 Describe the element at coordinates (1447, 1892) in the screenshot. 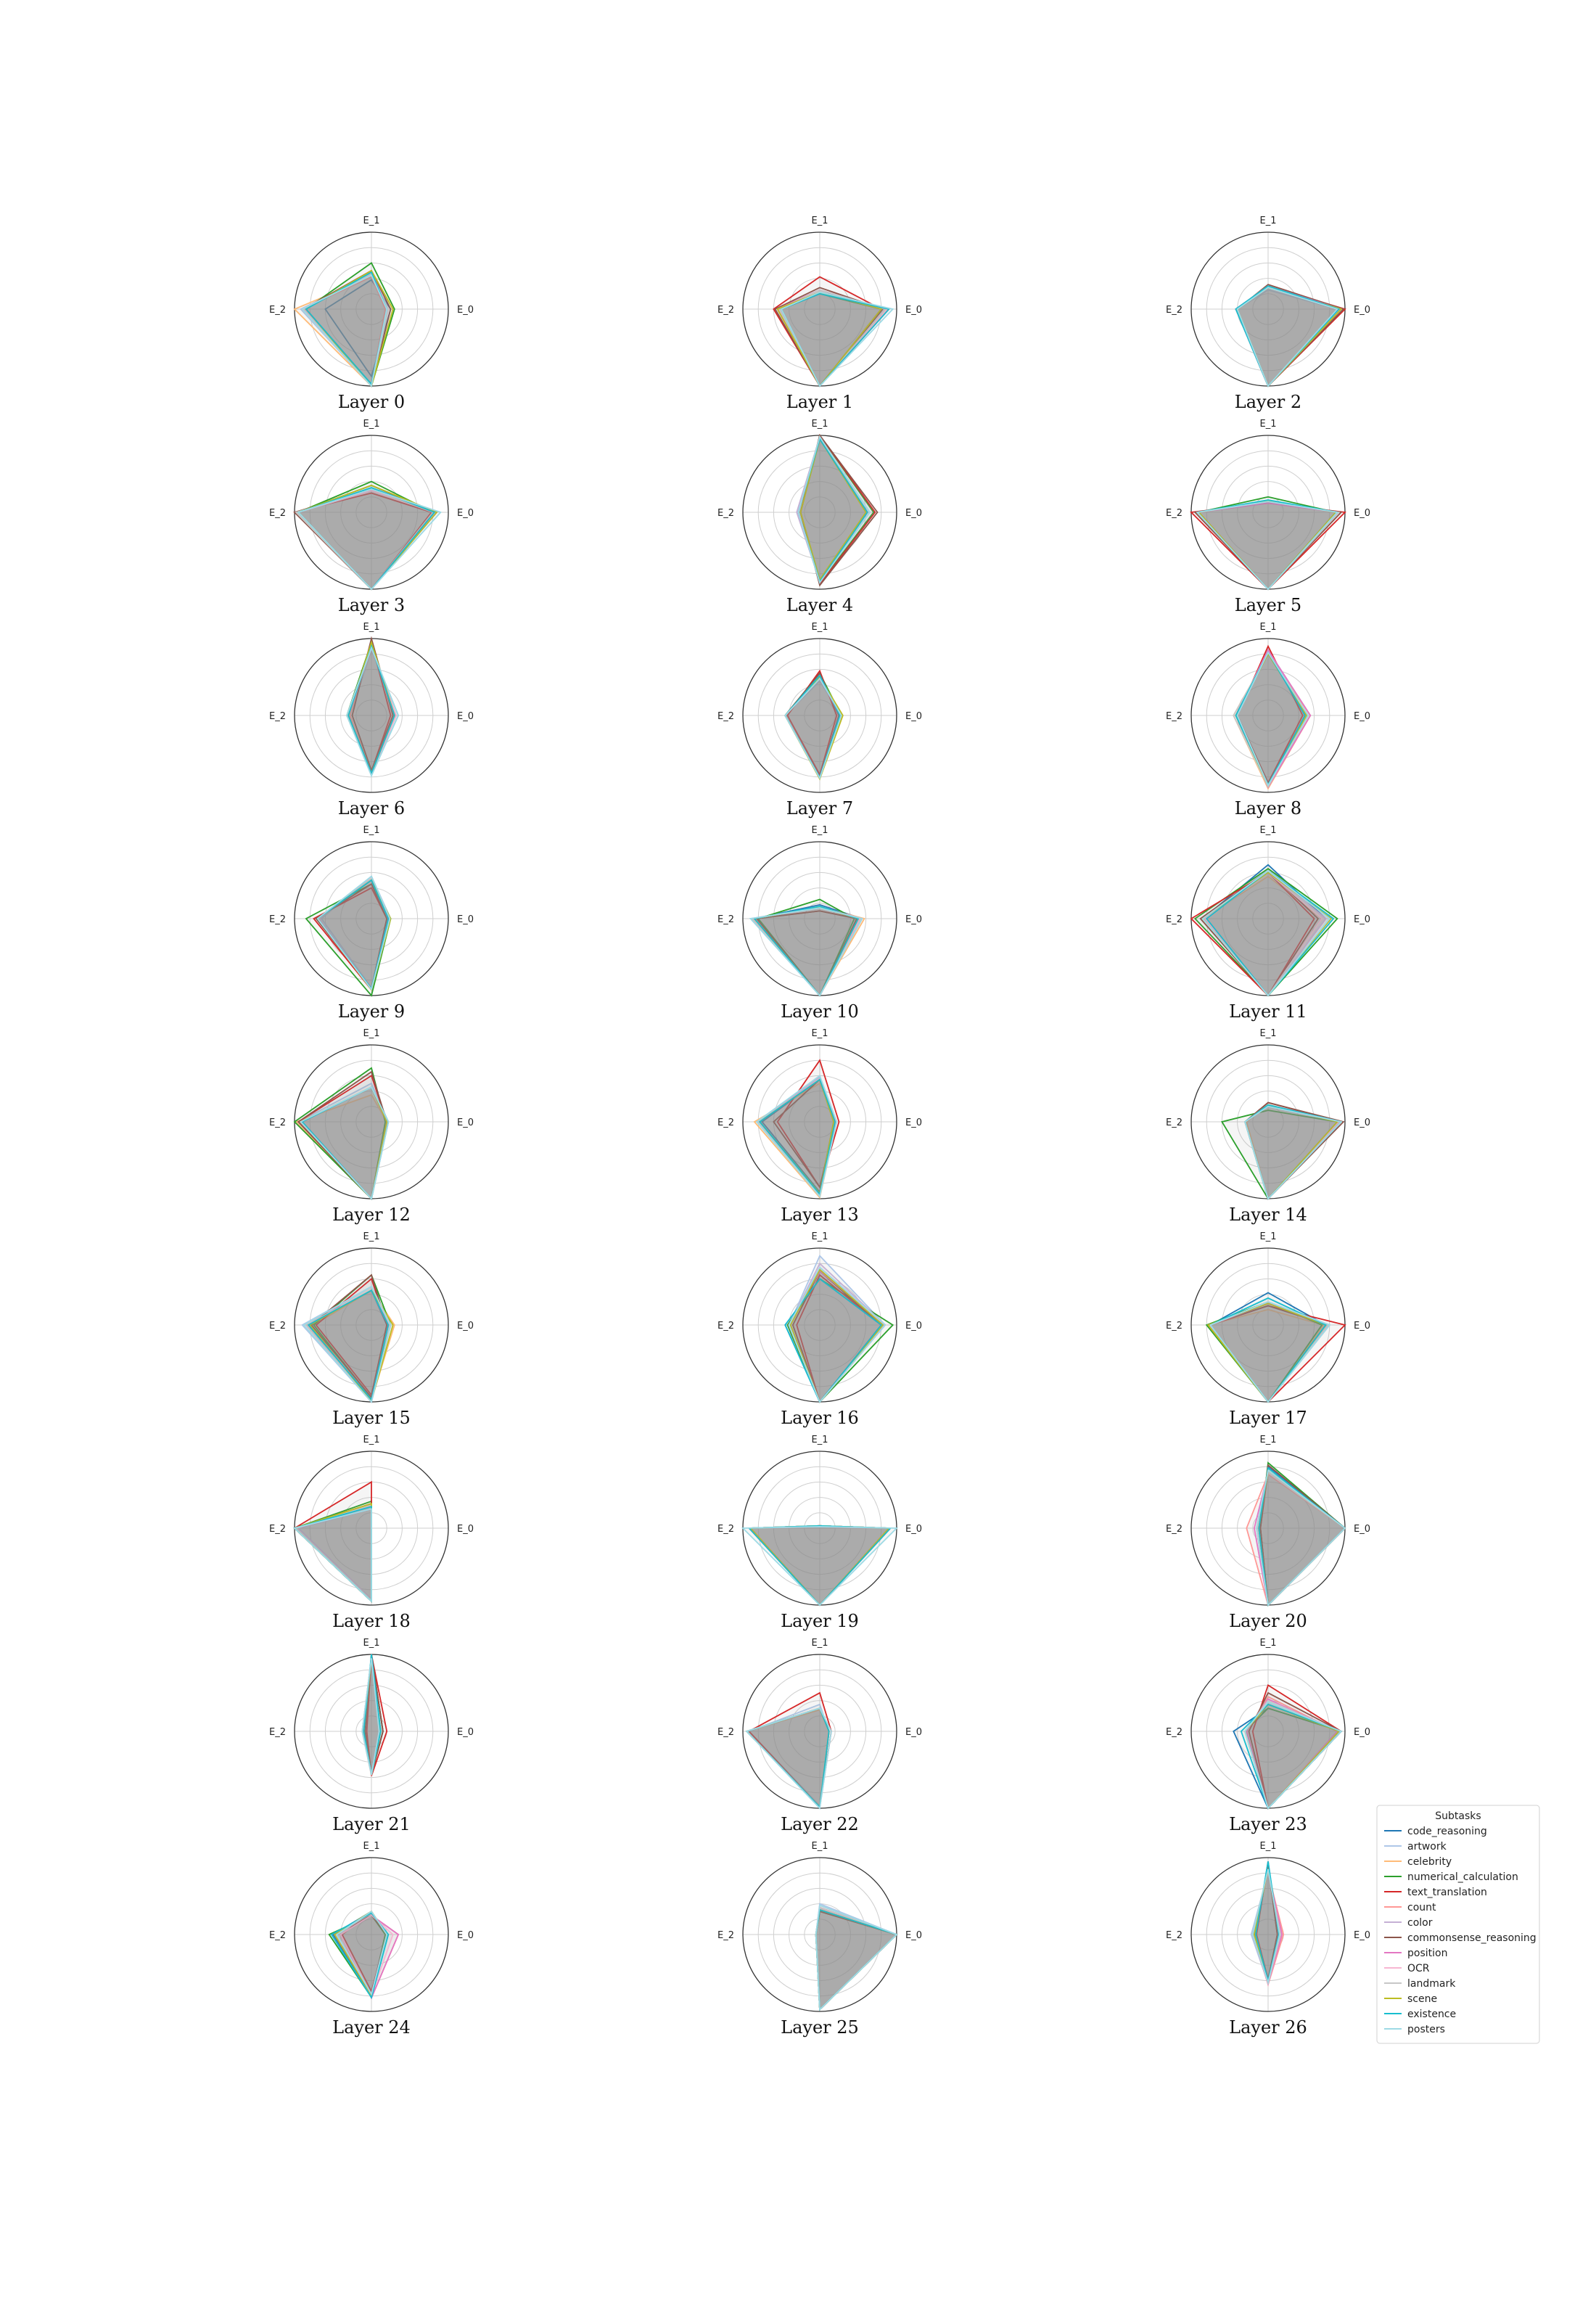

I see `legend-label: text_translation` at that location.